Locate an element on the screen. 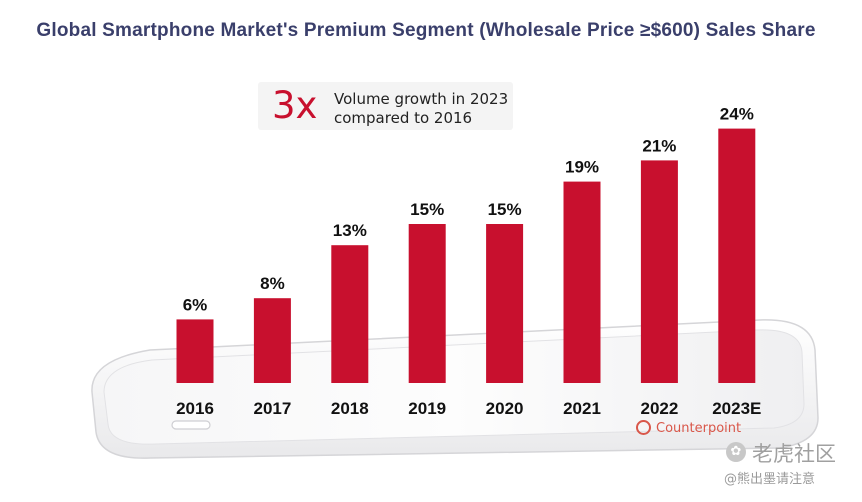 This screenshot has height=502, width=862. x-tick-label-2017: 2017 is located at coordinates (272, 408).